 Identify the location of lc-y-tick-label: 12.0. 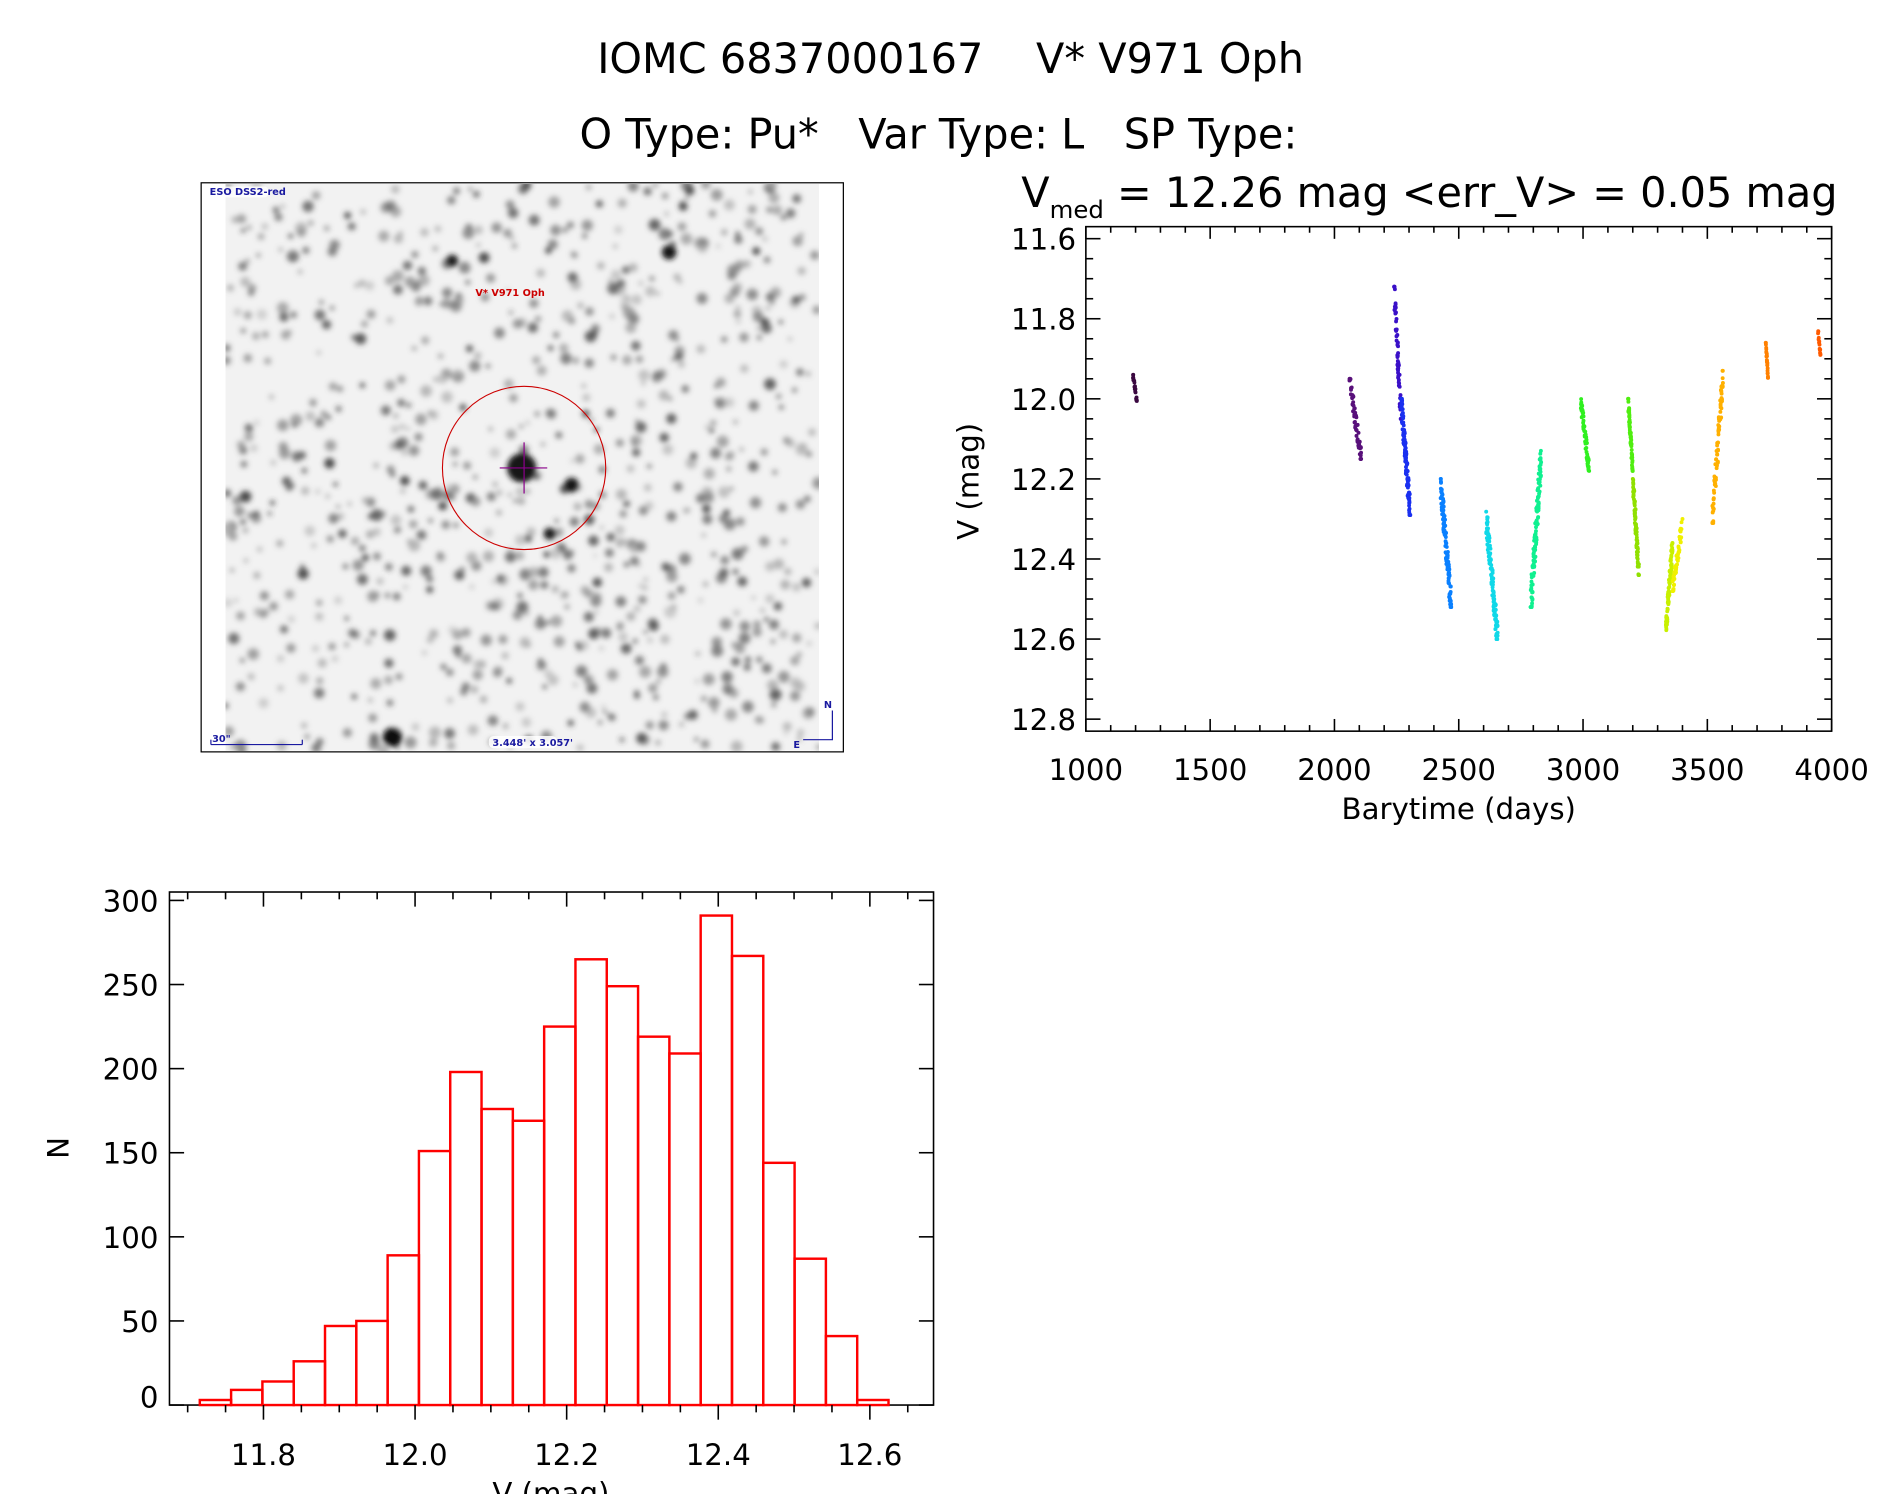
(1043, 400).